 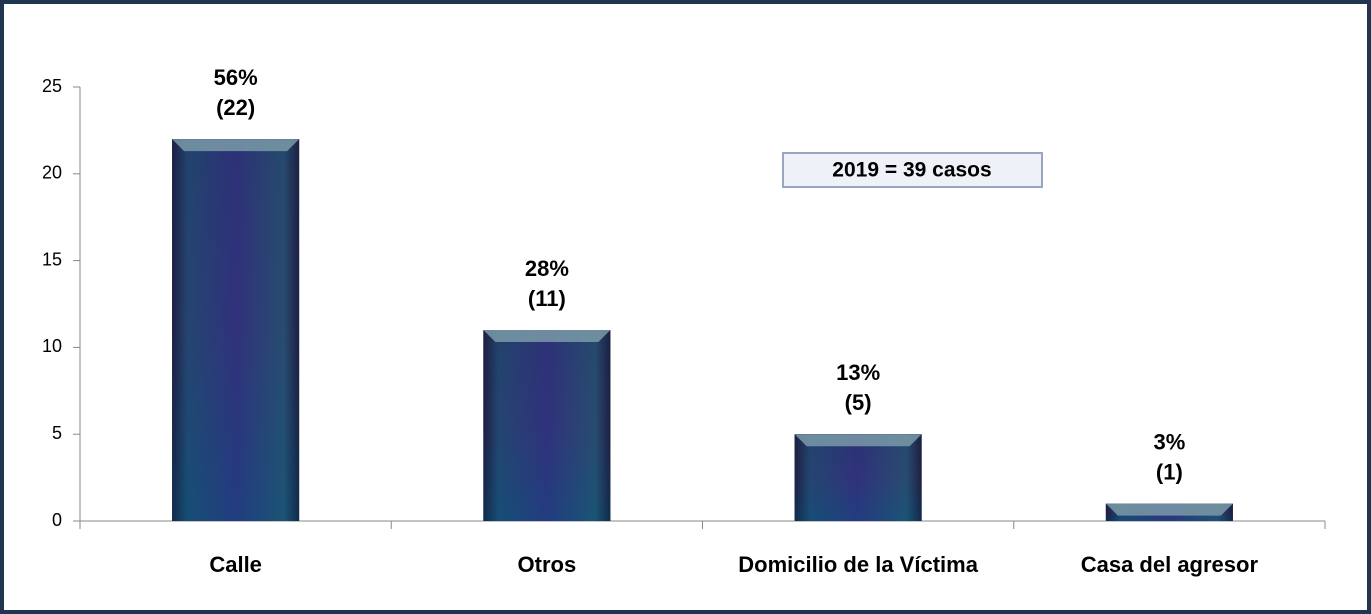 I want to click on x-tick-label: Otros, so click(x=547, y=564).